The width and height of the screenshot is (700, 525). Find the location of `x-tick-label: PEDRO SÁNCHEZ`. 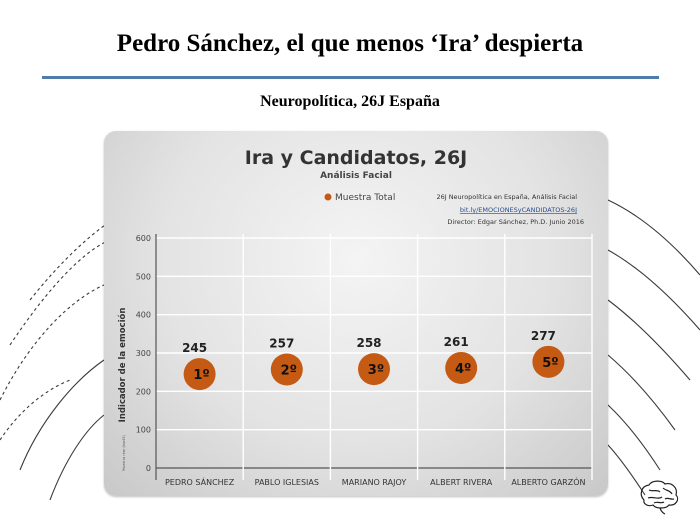

x-tick-label: PEDRO SÁNCHEZ is located at coordinates (200, 481).